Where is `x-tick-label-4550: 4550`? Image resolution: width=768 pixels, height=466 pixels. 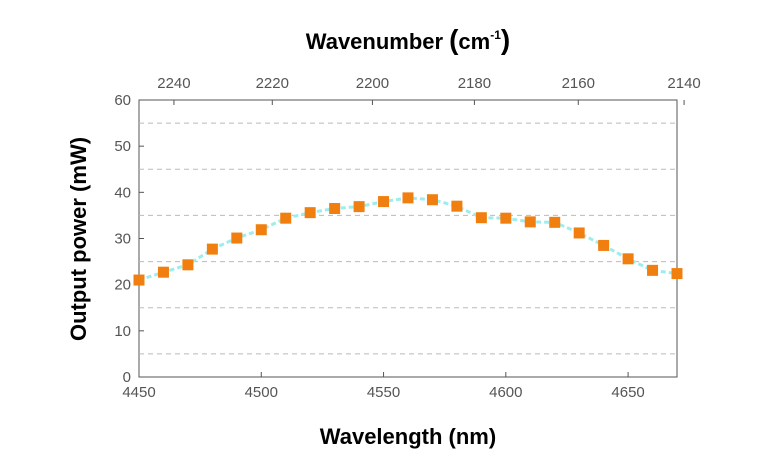
x-tick-label-4550: 4550 is located at coordinates (383, 392).